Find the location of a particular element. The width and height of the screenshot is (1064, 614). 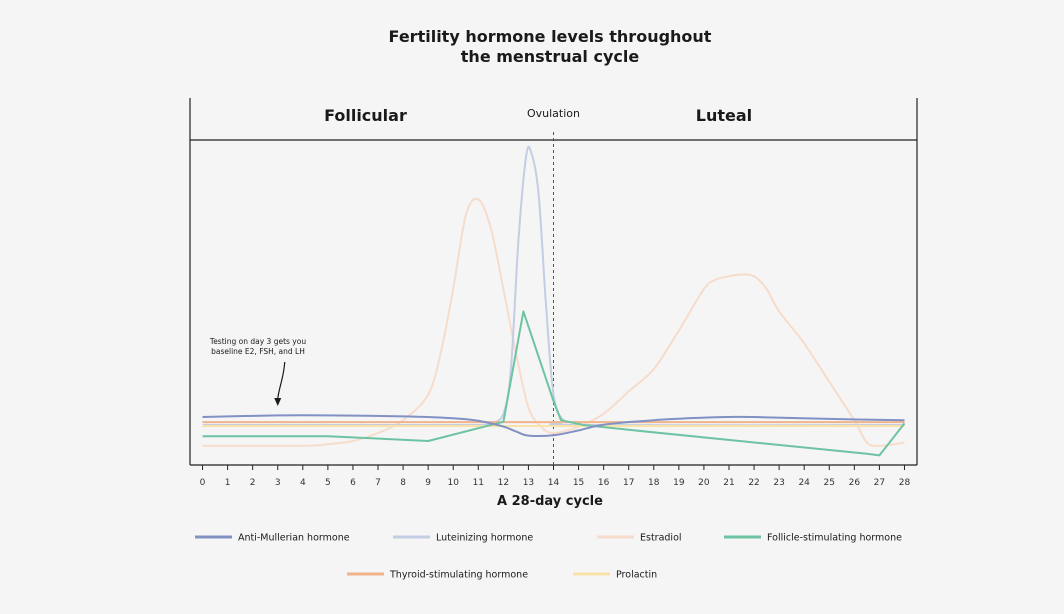

series-line-anti-mullerian-hormone is located at coordinates (553, 425).